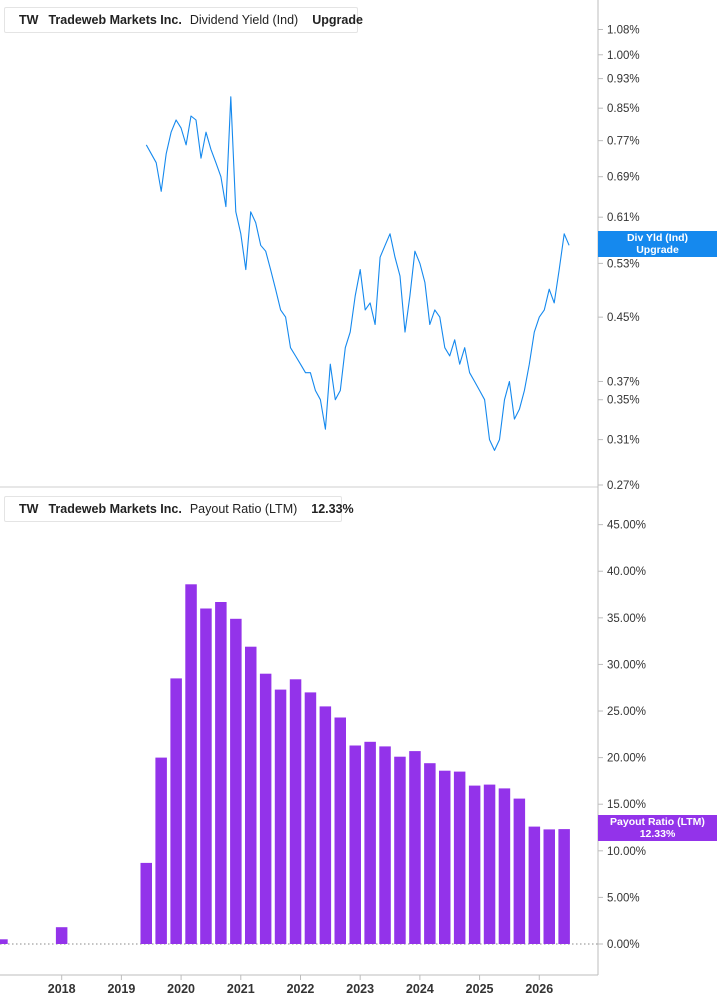 This screenshot has height=1005, width=717. I want to click on x-tick-label: 2019, so click(121, 989).